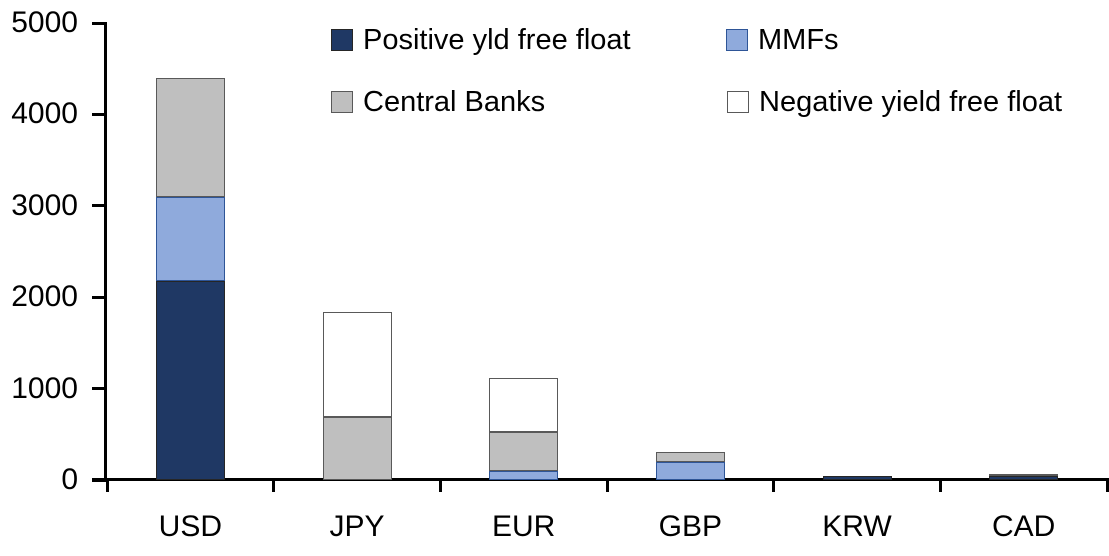  I want to click on legend-item-central-banks: Central Banks, so click(438, 102).